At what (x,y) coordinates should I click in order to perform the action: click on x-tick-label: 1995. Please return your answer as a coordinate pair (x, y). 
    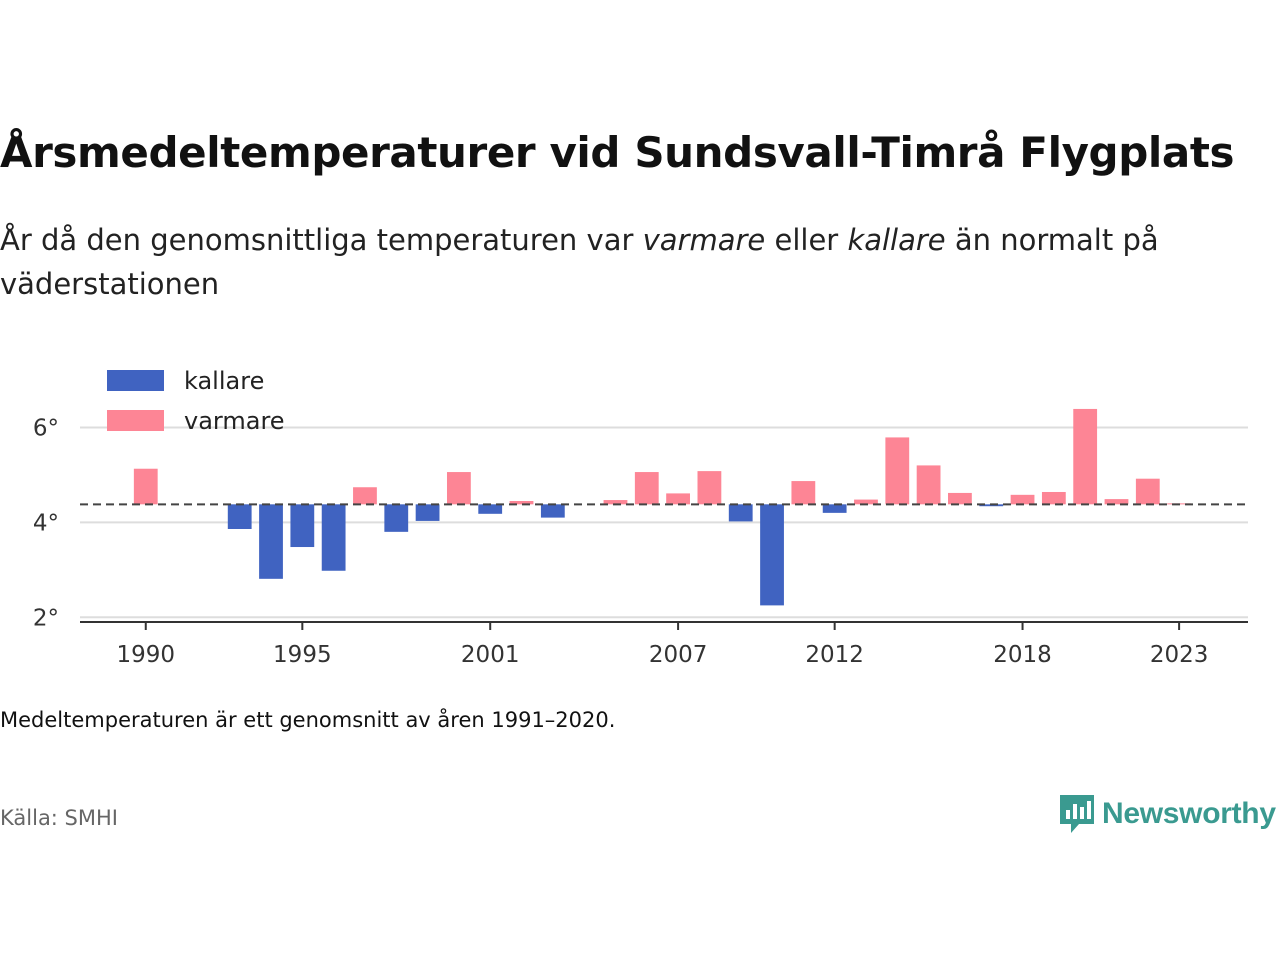
    Looking at the image, I should click on (302, 655).